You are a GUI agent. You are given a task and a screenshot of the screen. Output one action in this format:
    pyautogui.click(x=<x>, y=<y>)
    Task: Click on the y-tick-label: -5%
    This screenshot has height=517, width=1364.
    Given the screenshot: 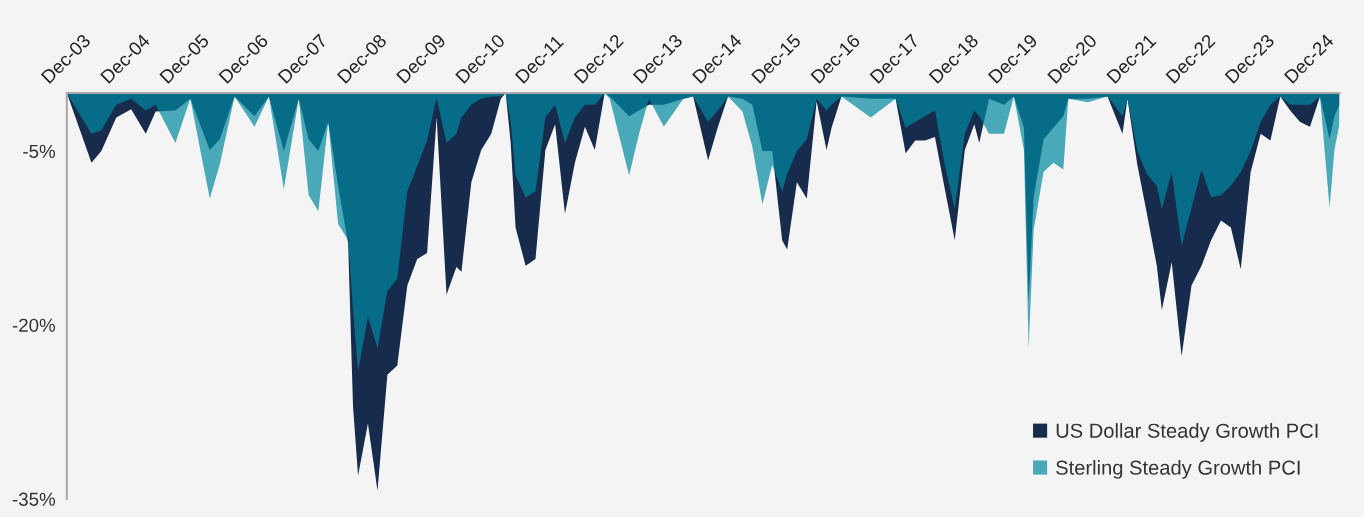 What is the action you would take?
    pyautogui.click(x=39, y=151)
    